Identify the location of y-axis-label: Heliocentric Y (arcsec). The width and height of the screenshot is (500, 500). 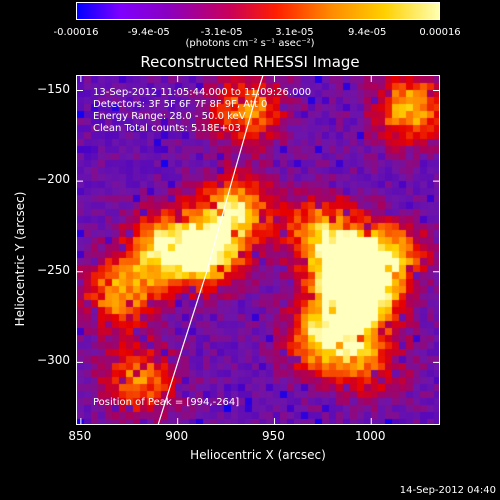
(20, 259).